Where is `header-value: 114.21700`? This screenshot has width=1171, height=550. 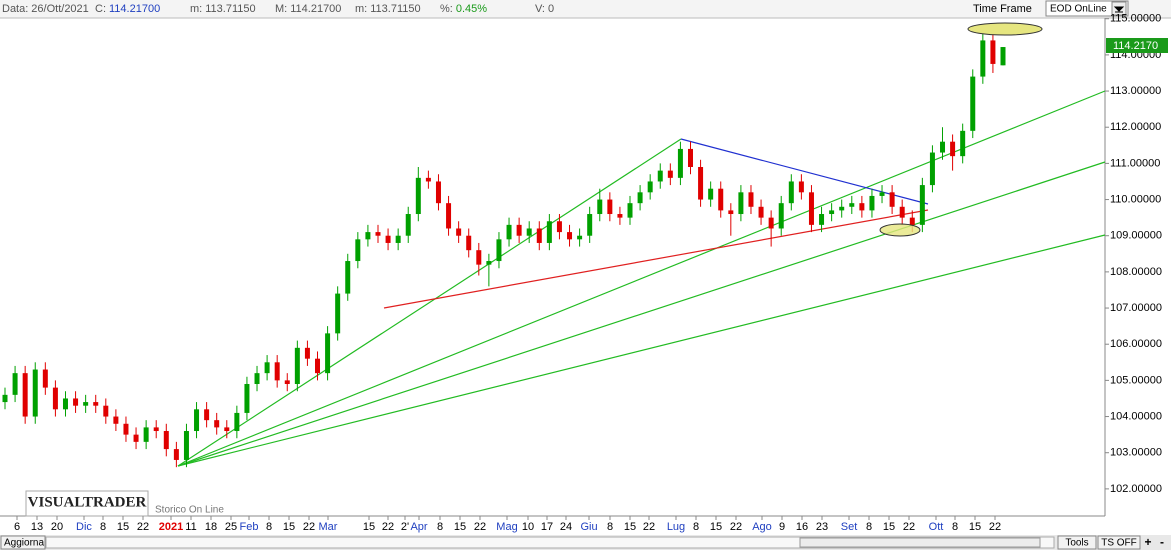
header-value: 114.21700 is located at coordinates (134, 9).